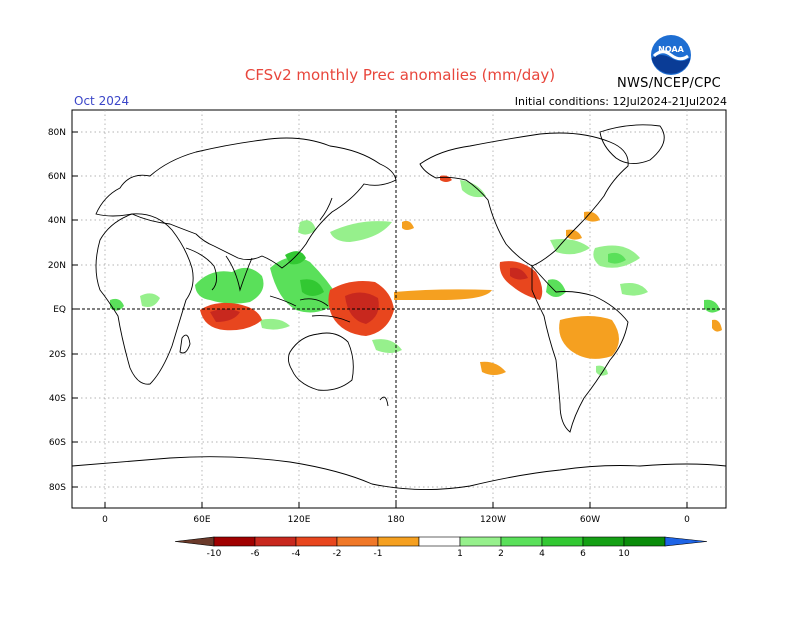  I want to click on lat-tick-label: 20N, so click(57, 266).